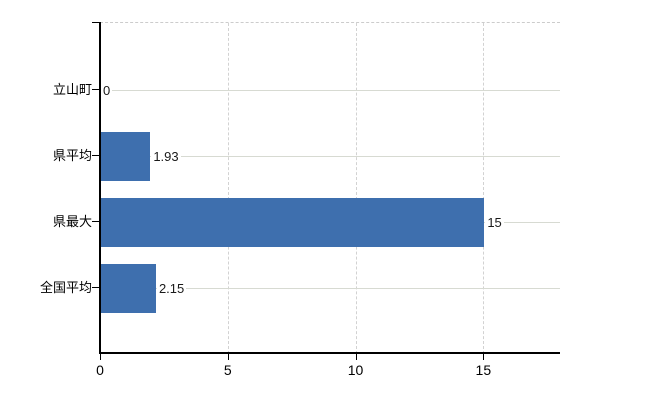 This screenshot has height=400, width=650. Describe the element at coordinates (107, 90) in the screenshot. I see `value-label: 0` at that location.